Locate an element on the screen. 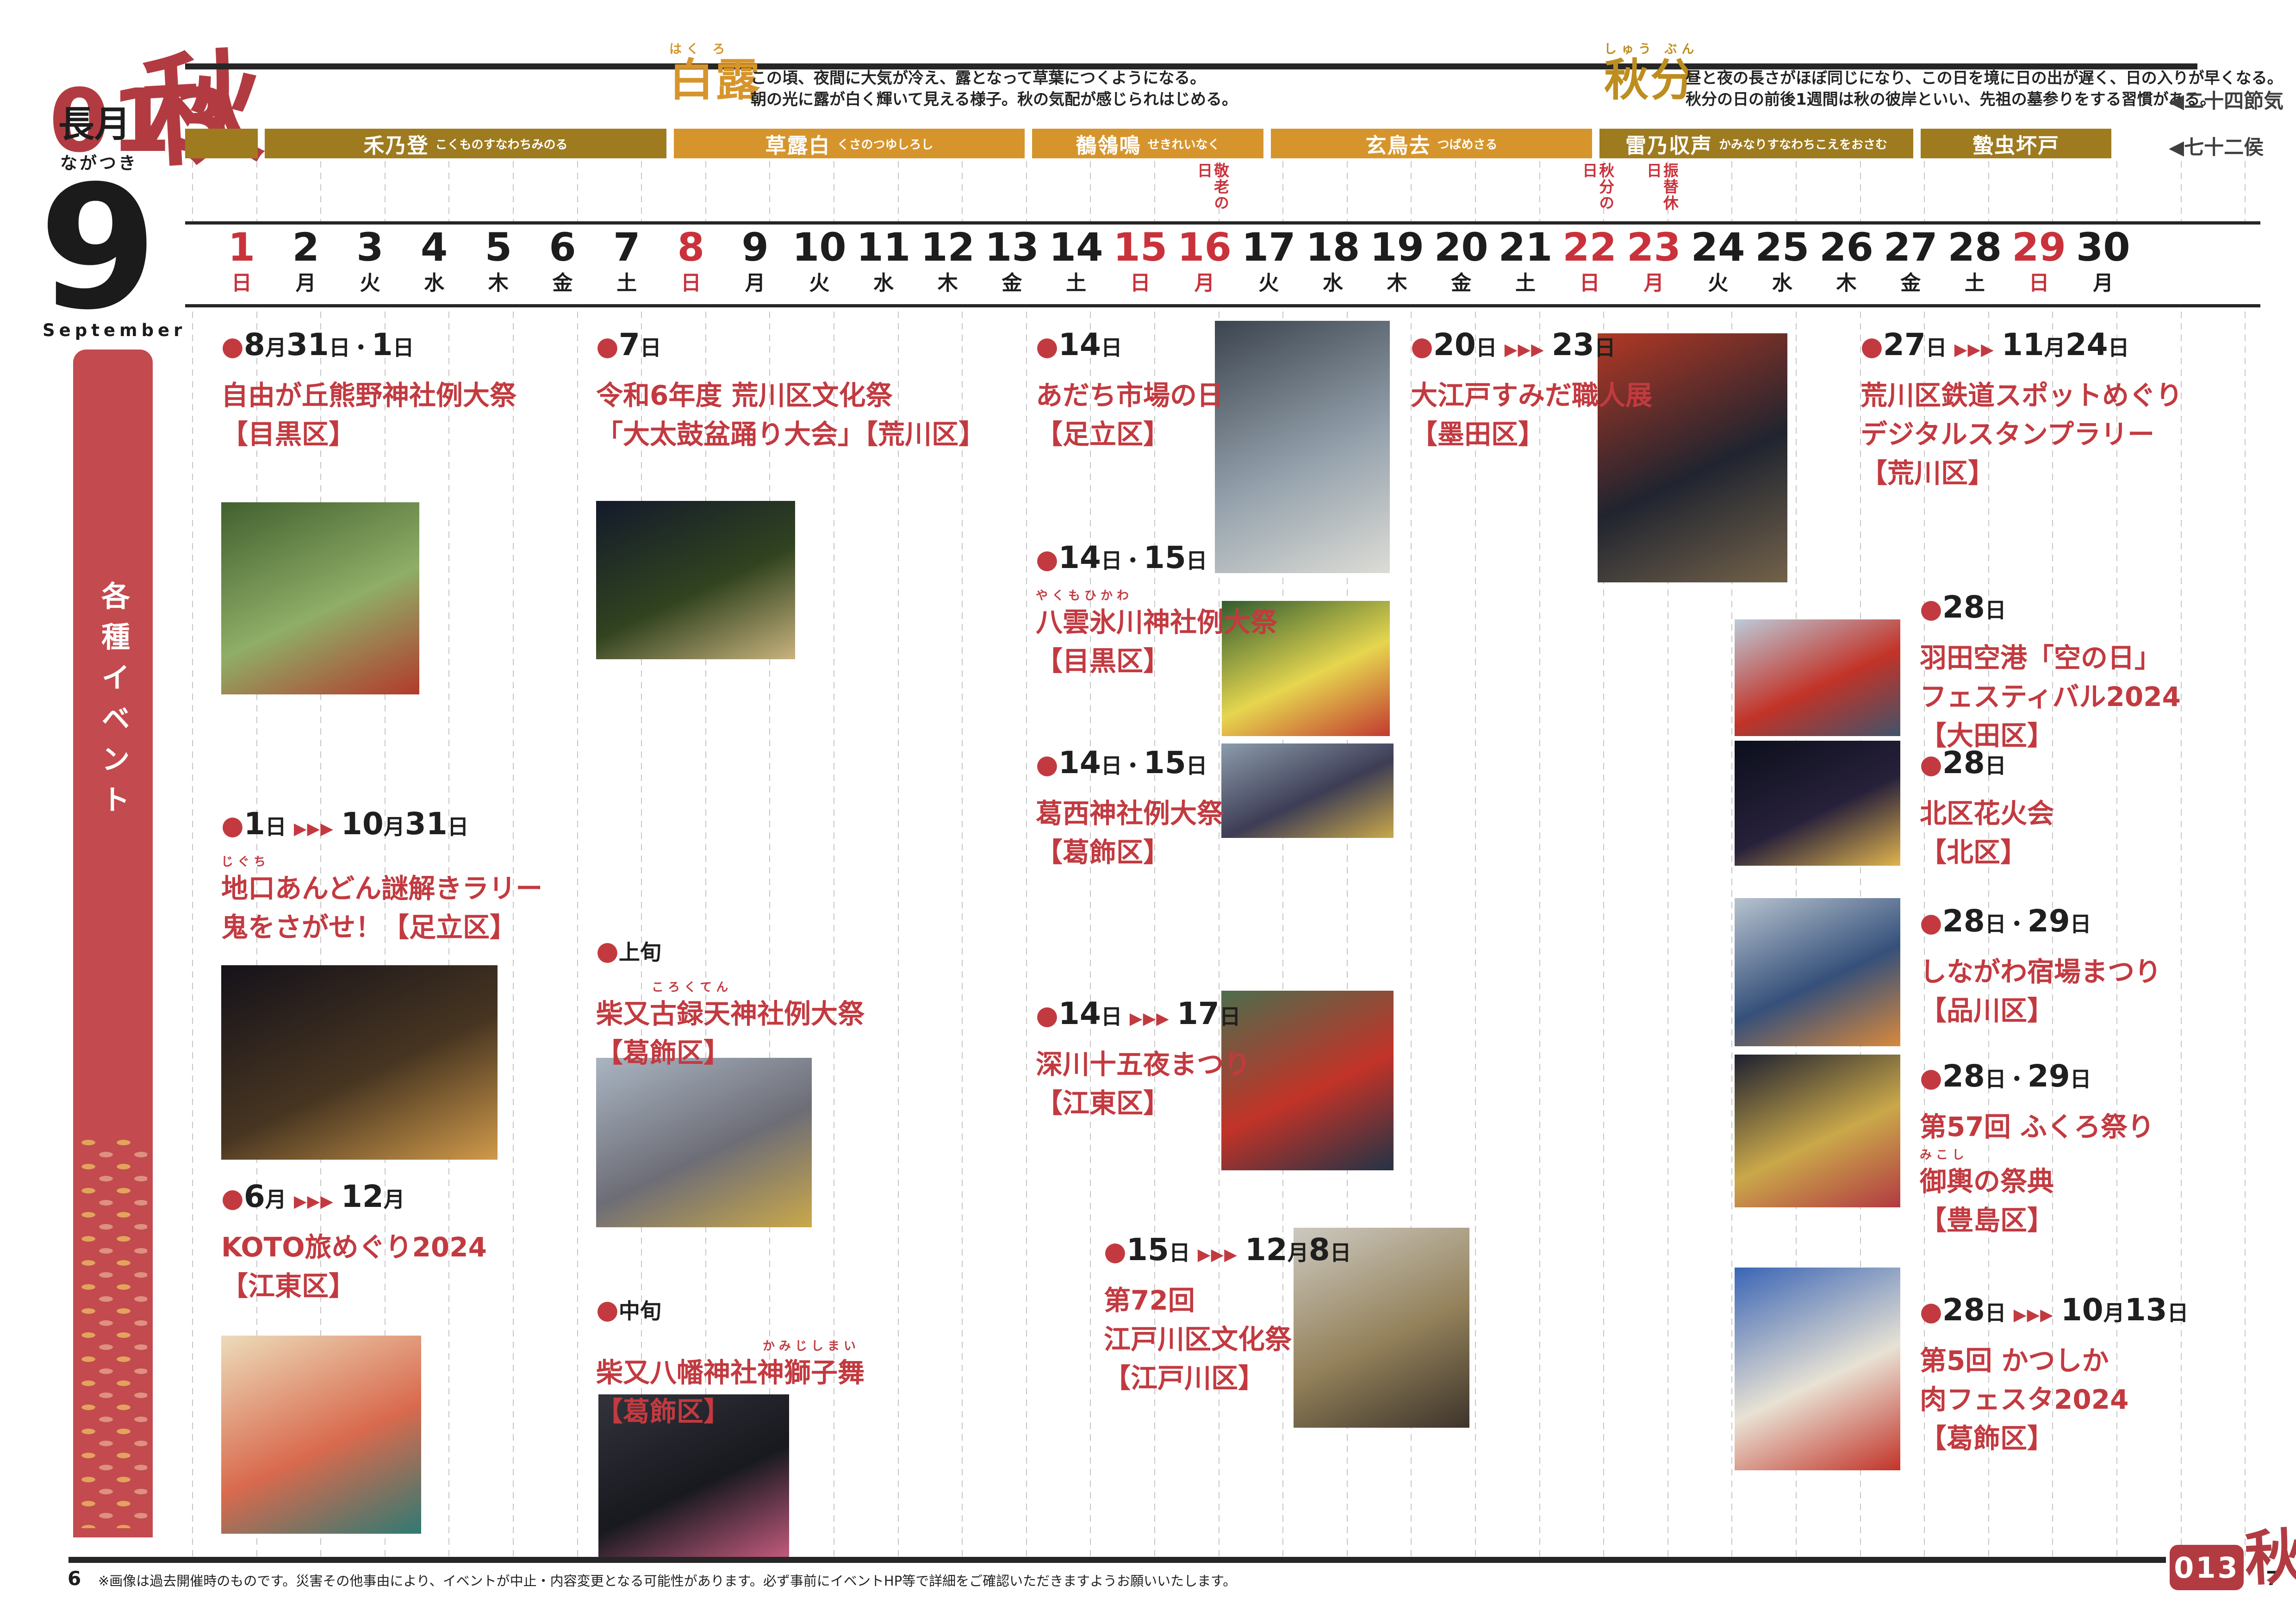  footer-season-logo: 秋 is located at coordinates (2269, 1558).